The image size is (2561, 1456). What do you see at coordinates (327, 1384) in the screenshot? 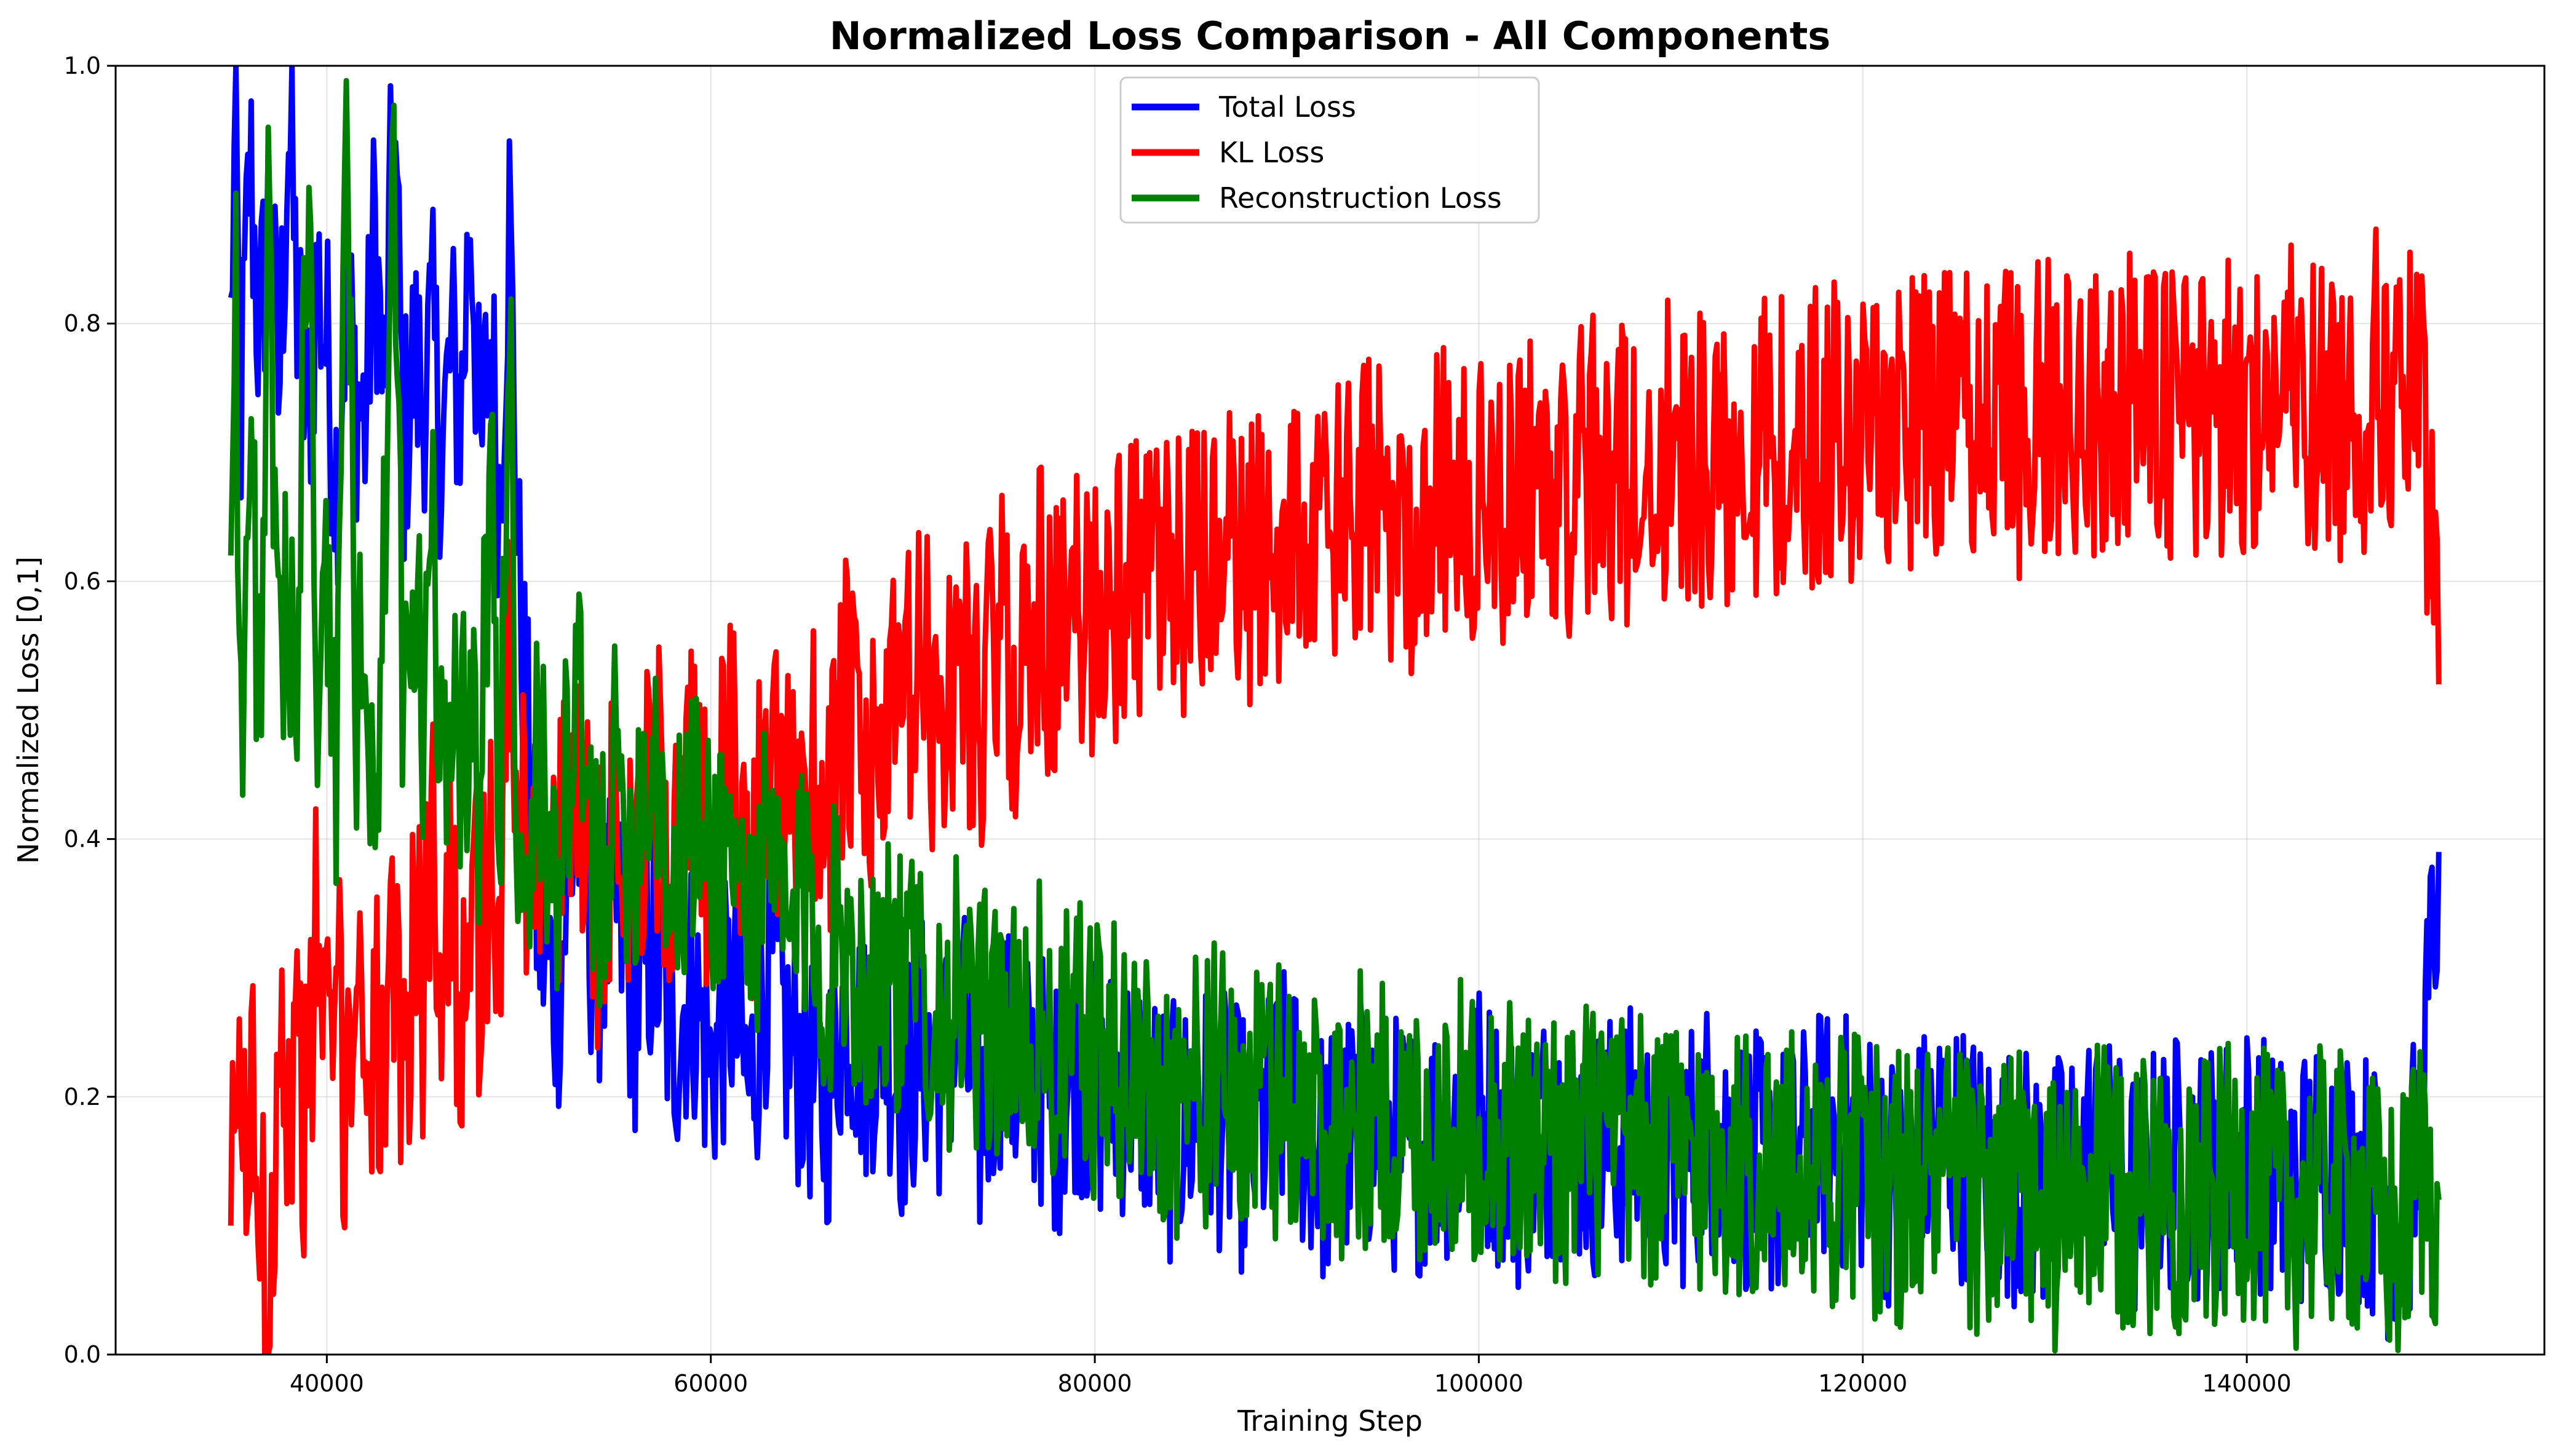
I see `x-tick-label: 40000` at bounding box center [327, 1384].